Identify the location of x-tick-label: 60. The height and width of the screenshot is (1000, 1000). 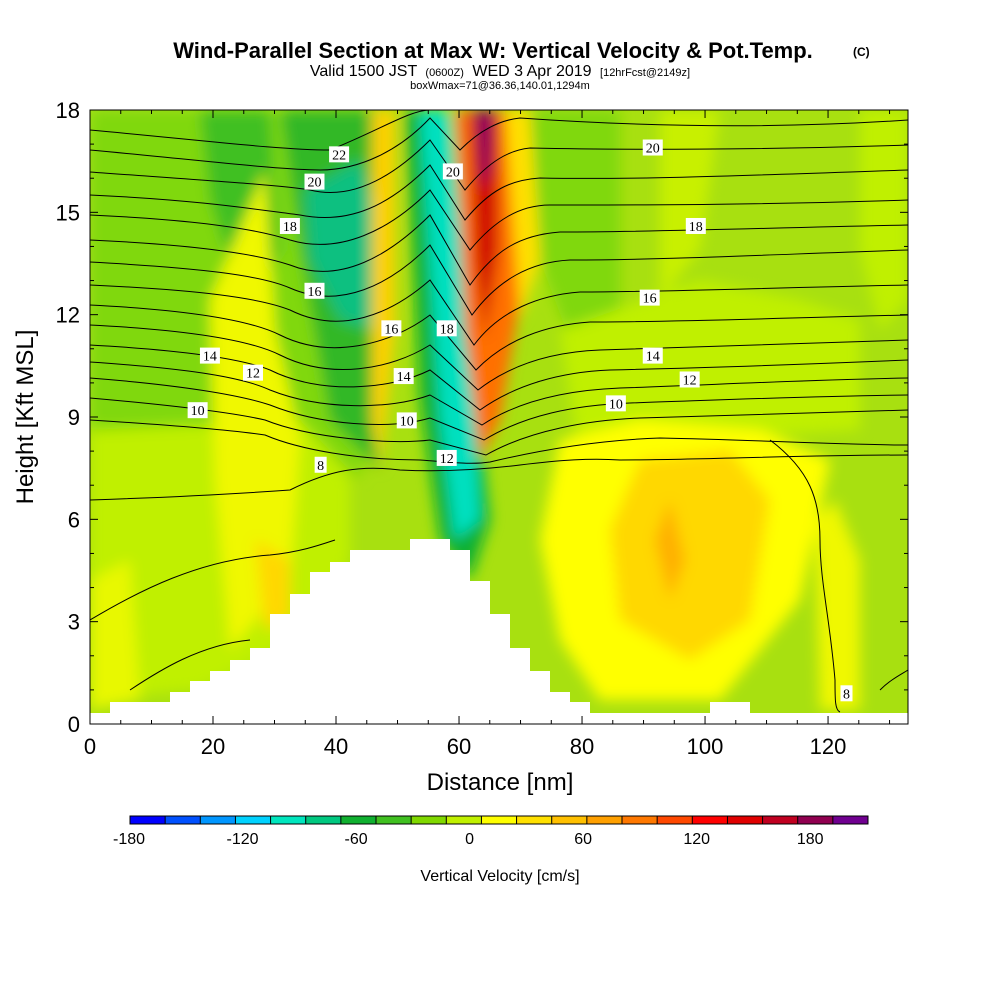
(459, 746).